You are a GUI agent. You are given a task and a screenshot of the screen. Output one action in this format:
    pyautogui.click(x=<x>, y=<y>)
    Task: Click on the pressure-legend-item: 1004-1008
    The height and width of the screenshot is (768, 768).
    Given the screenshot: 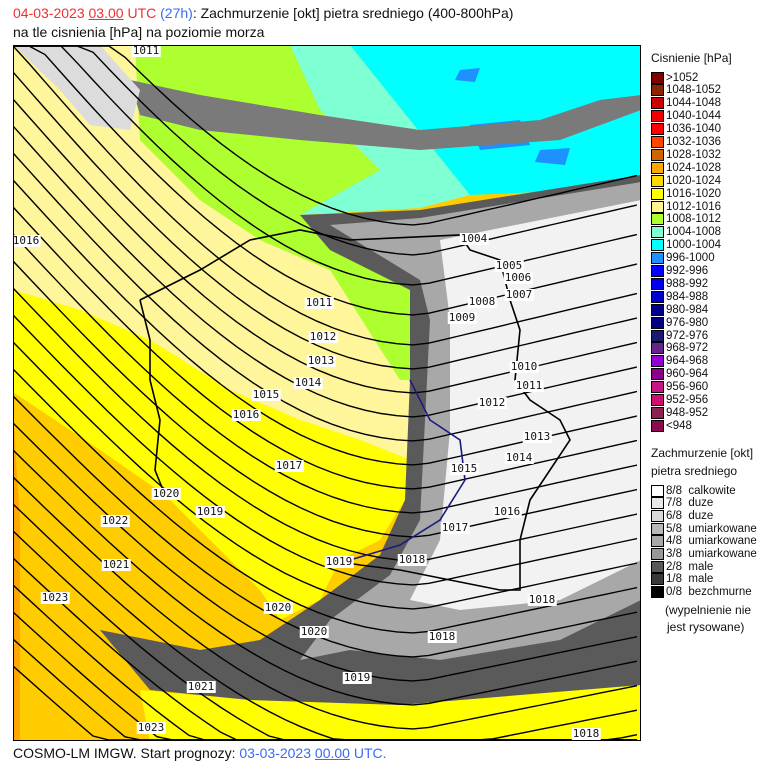 What is the action you would take?
    pyautogui.click(x=686, y=232)
    